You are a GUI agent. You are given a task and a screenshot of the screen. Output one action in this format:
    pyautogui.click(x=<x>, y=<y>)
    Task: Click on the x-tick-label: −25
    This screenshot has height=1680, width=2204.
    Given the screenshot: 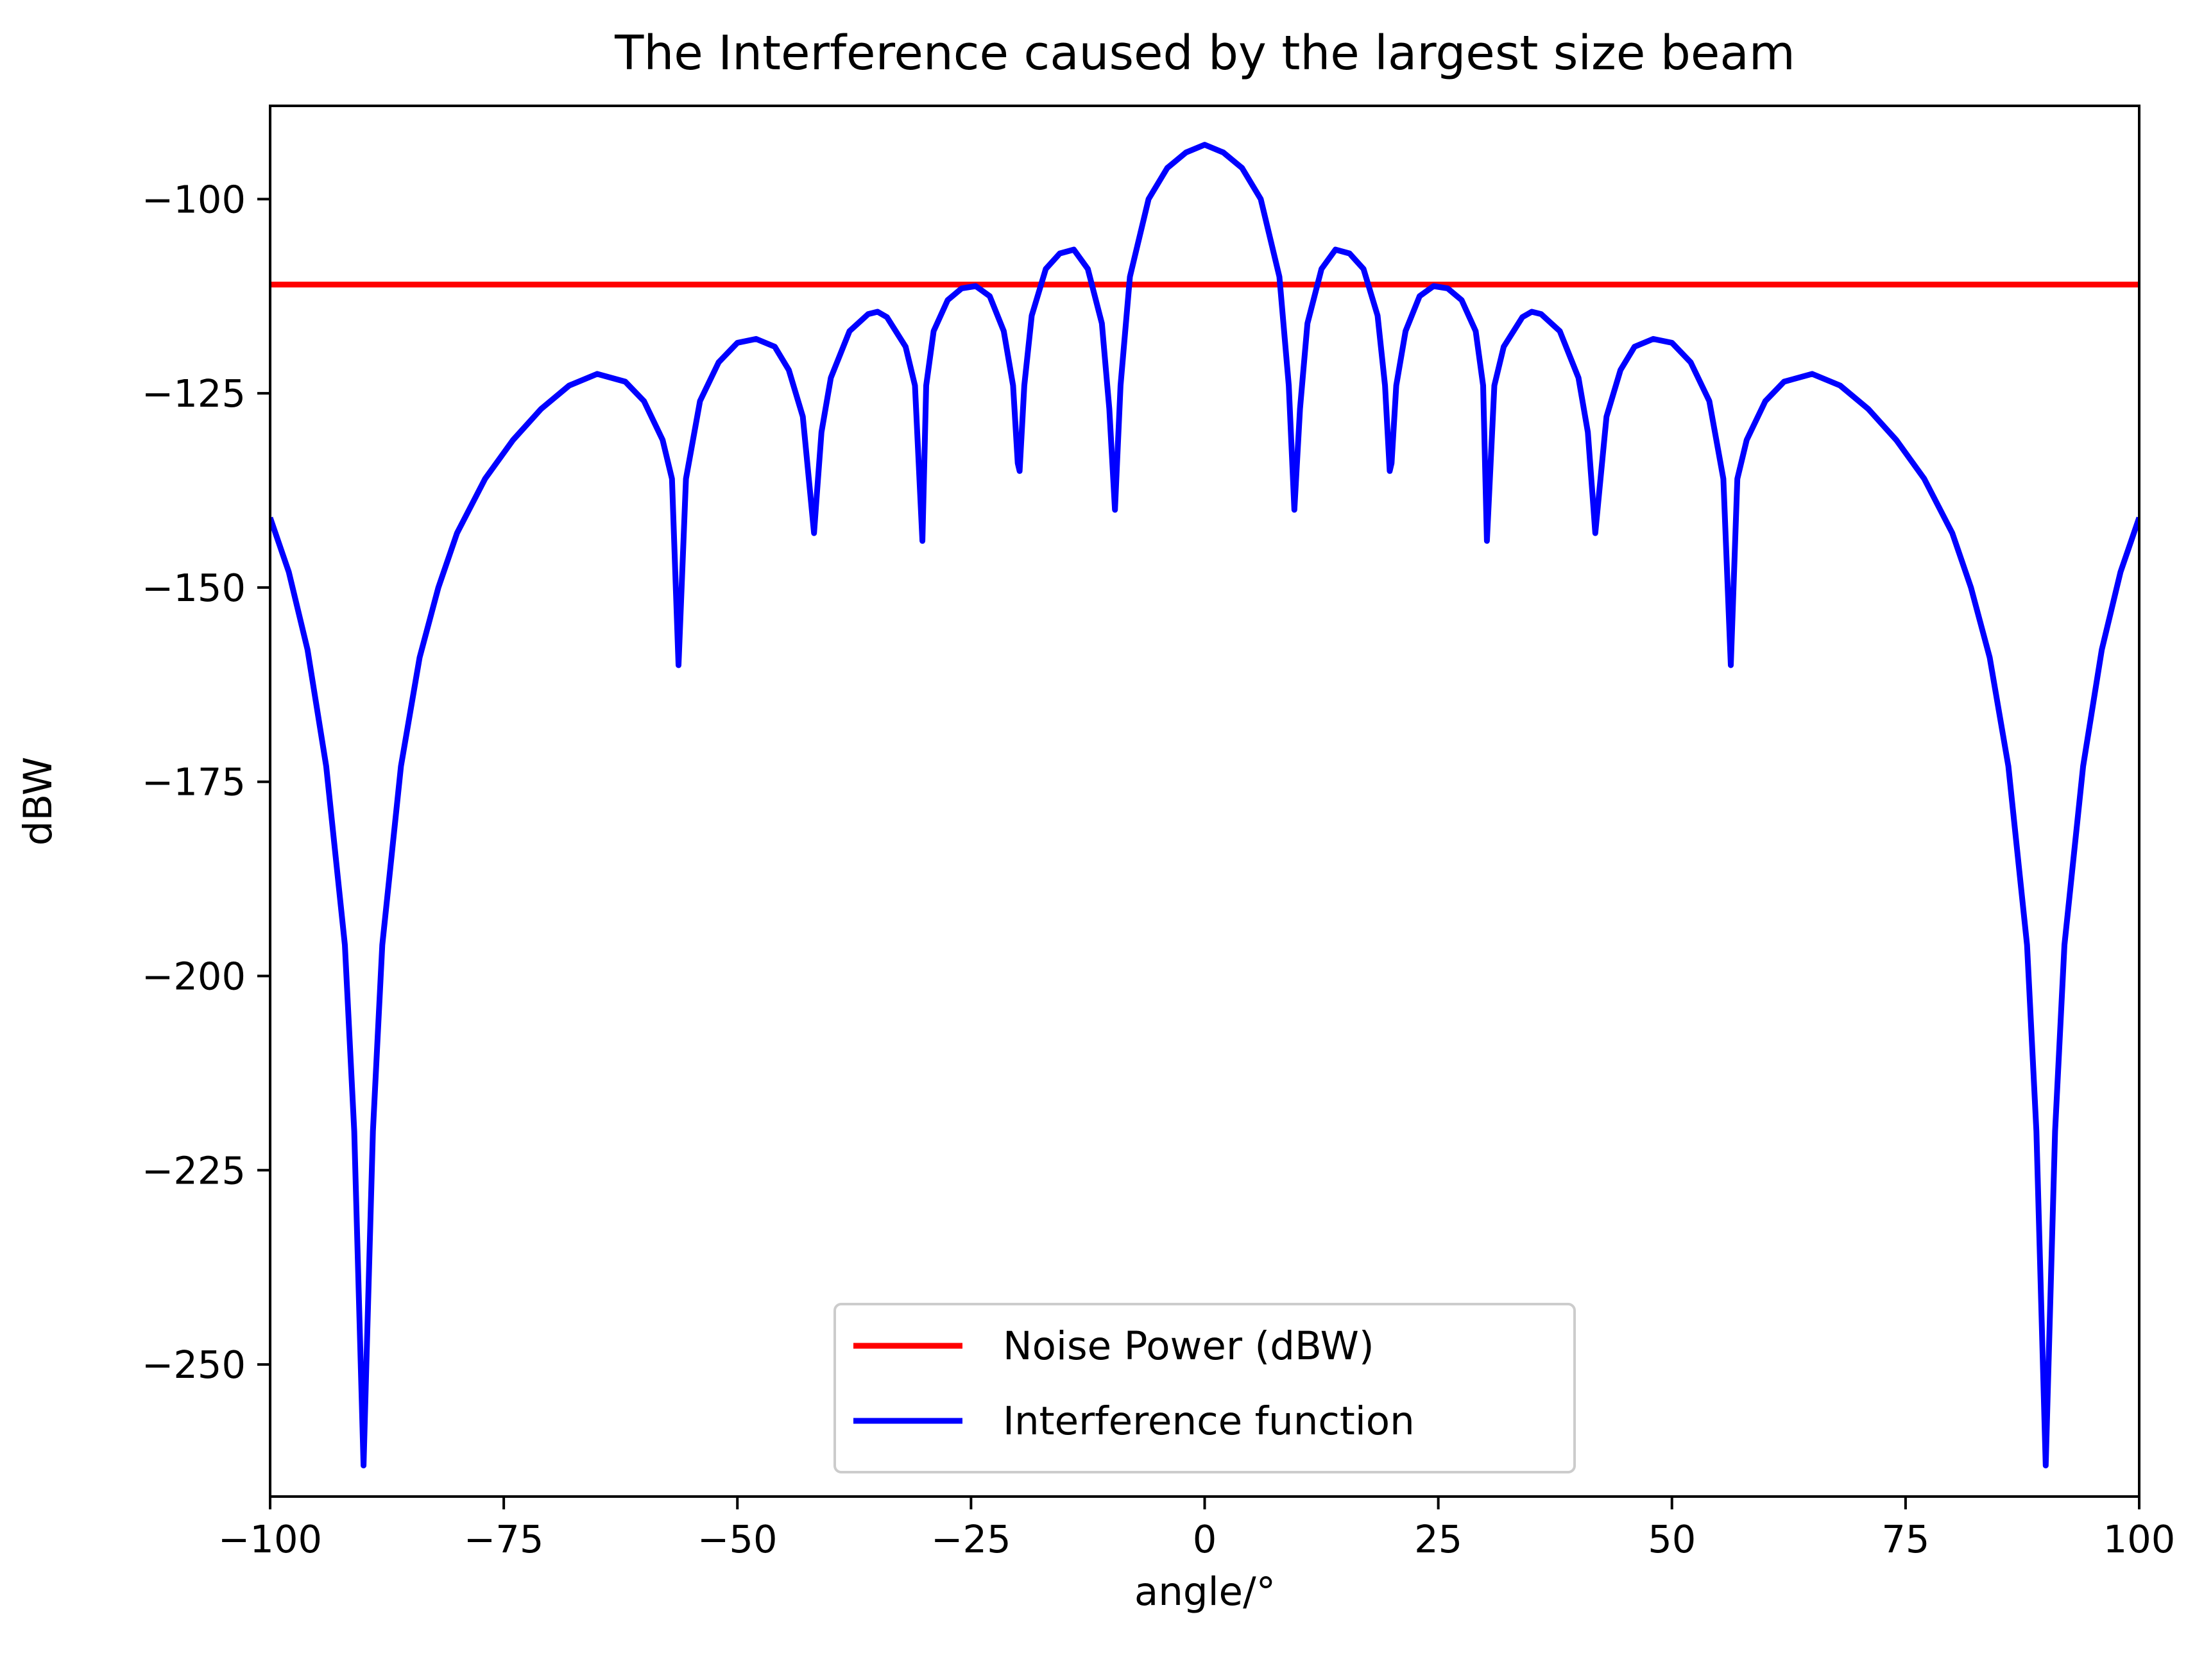 What is the action you would take?
    pyautogui.click(x=971, y=1539)
    